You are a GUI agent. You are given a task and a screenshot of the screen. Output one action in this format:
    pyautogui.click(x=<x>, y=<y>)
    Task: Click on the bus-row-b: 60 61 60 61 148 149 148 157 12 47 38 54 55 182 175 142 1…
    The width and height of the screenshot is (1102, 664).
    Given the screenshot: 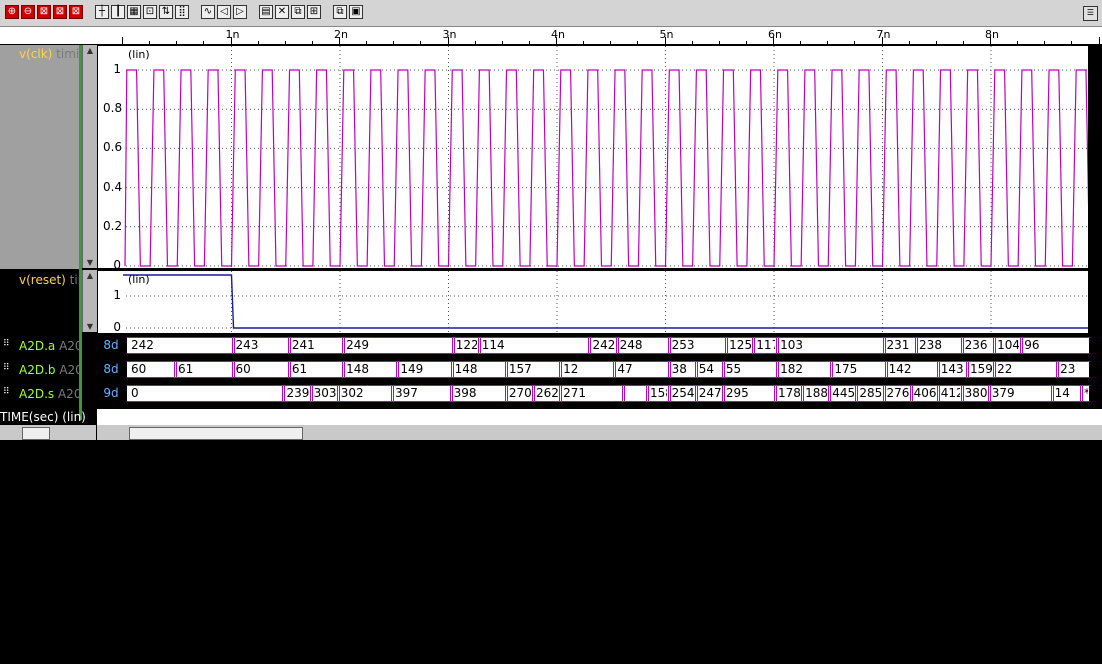 What is the action you would take?
    pyautogui.click(x=608, y=369)
    